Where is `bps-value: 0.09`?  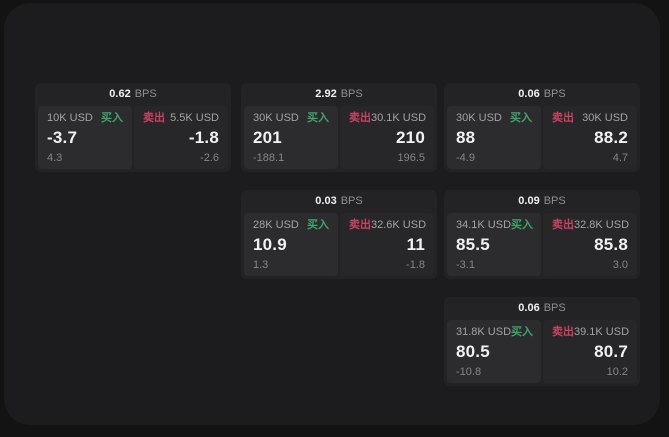 bps-value: 0.09 is located at coordinates (529, 201).